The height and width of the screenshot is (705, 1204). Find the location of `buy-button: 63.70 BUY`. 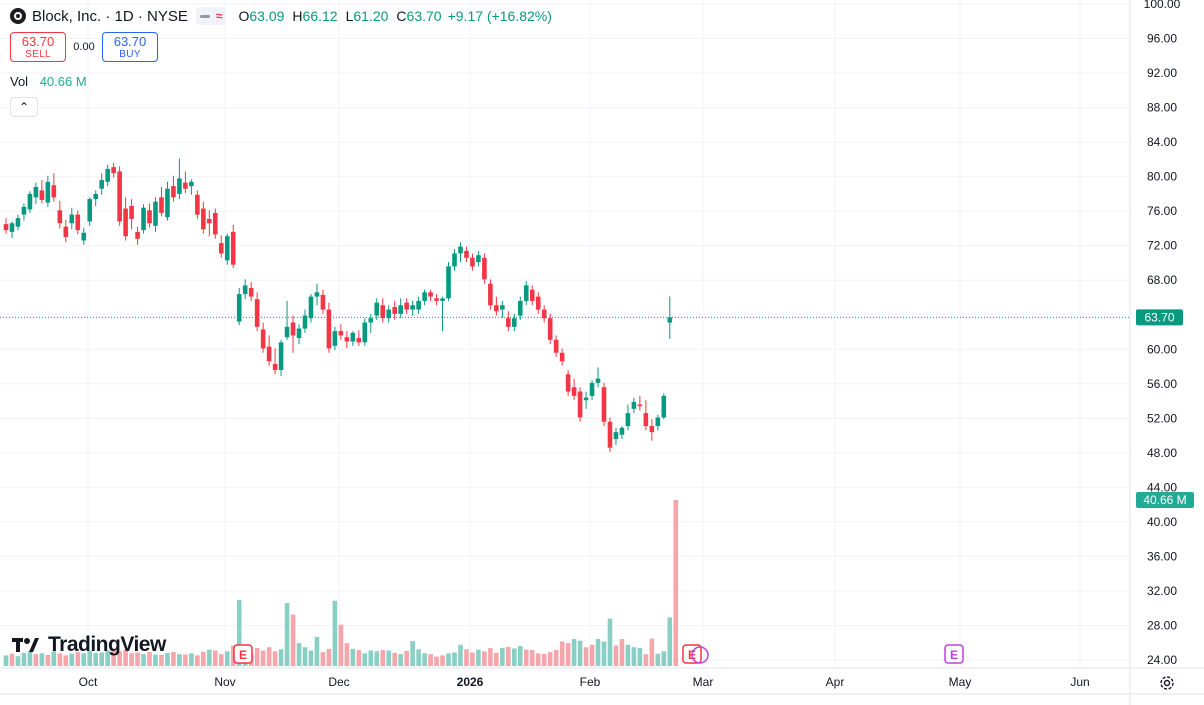

buy-button: 63.70 BUY is located at coordinates (130, 47).